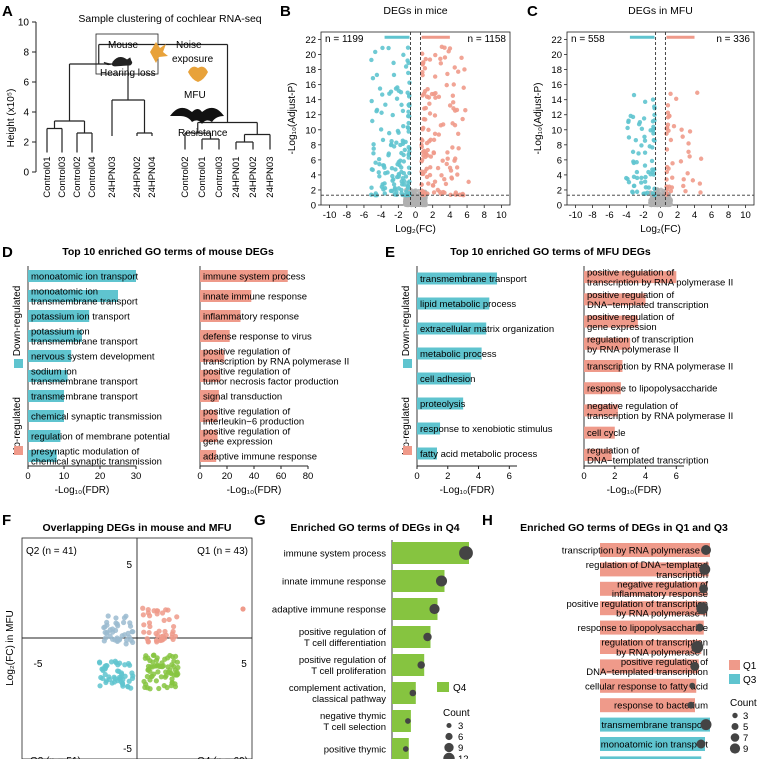 This screenshot has height=759, width=760. What do you see at coordinates (353, 722) in the screenshot?
I see `go-q4-label: negative thymic T cell selection` at bounding box center [353, 722].